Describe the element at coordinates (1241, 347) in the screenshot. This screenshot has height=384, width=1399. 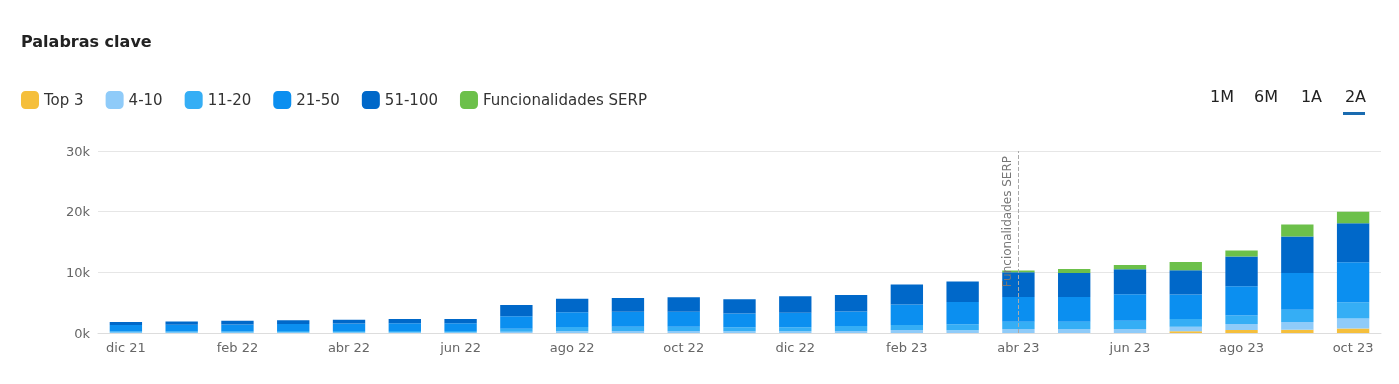
I see `x-tick-label: ago 23` at that location.